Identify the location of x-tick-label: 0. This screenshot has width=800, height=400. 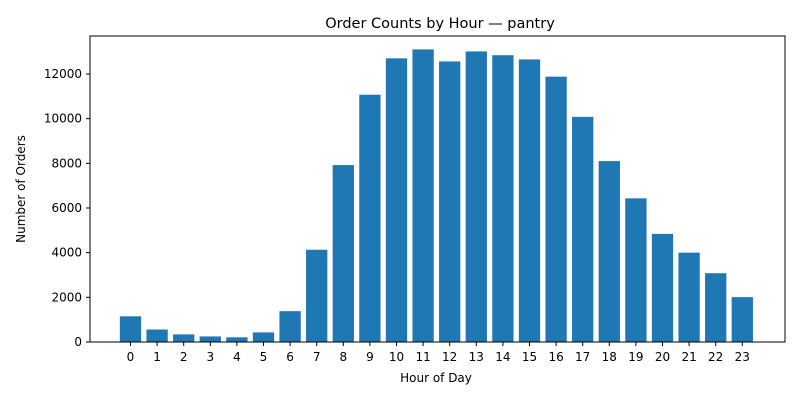
(131, 357).